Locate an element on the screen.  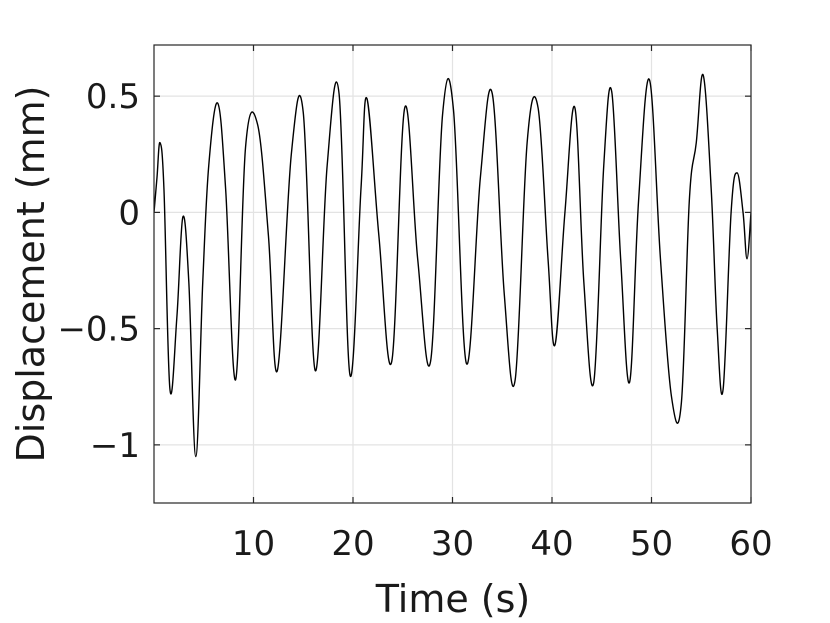
x-tick-label: 60 is located at coordinates (750, 544).